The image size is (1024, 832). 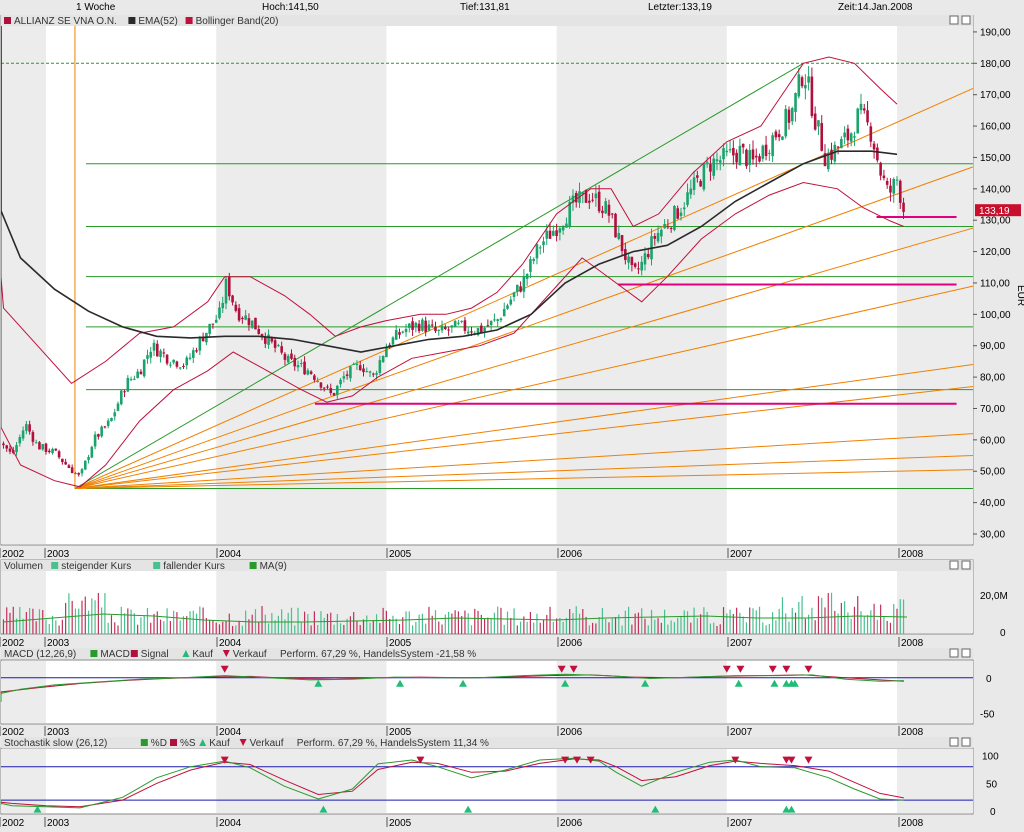 What do you see at coordinates (992, 346) in the screenshot?
I see `y-tick-90: 90,00` at bounding box center [992, 346].